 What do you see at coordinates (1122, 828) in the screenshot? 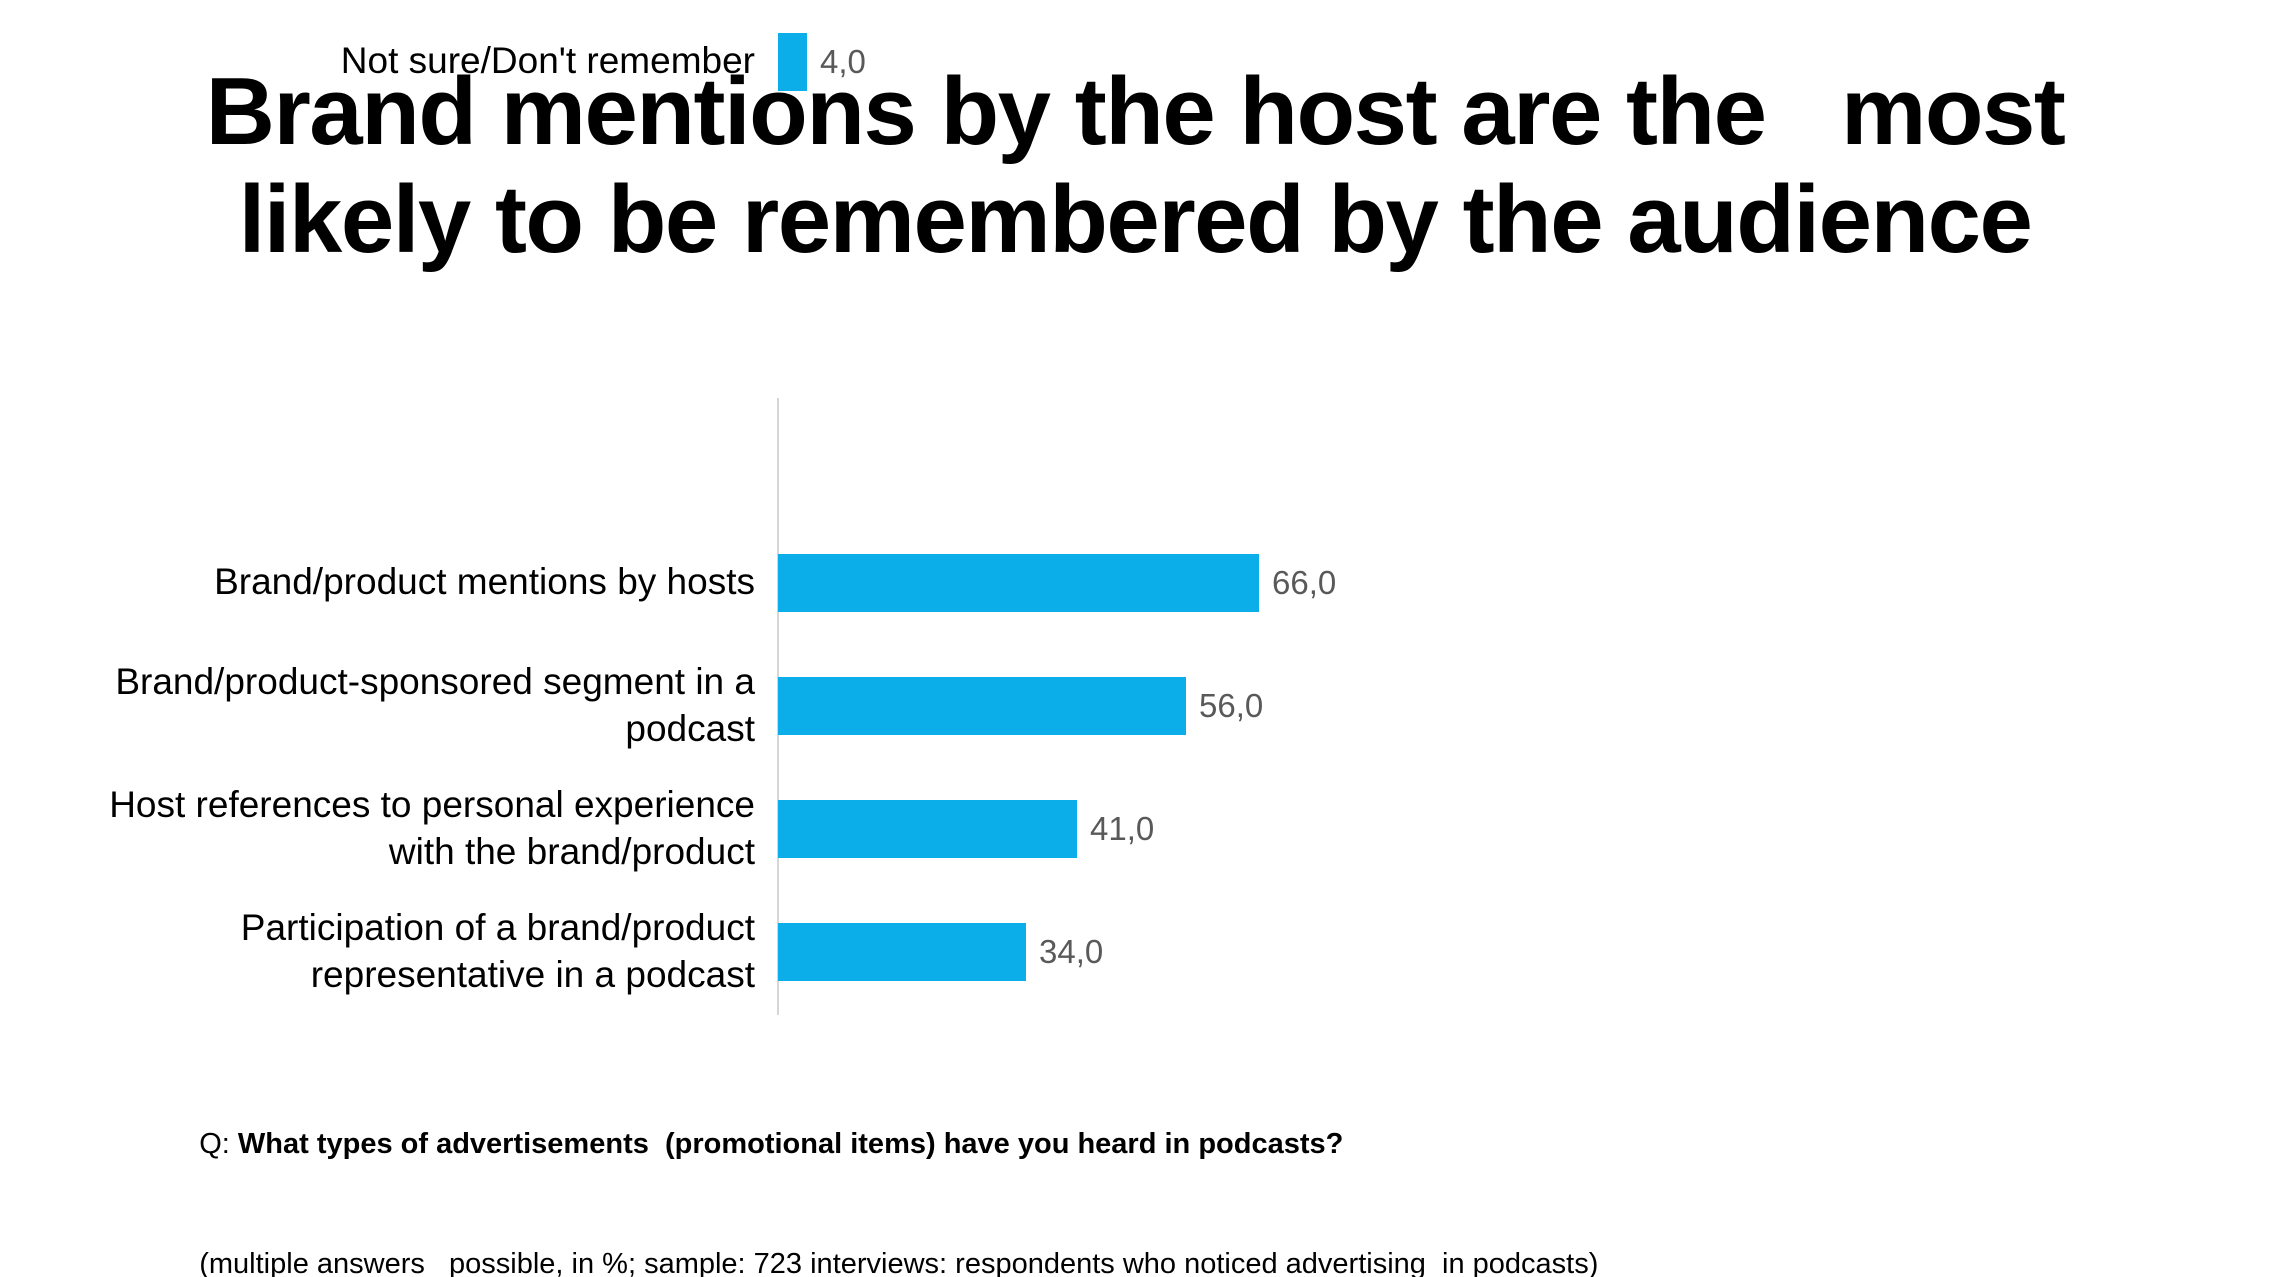
I see `value-label: 41,0` at bounding box center [1122, 828].